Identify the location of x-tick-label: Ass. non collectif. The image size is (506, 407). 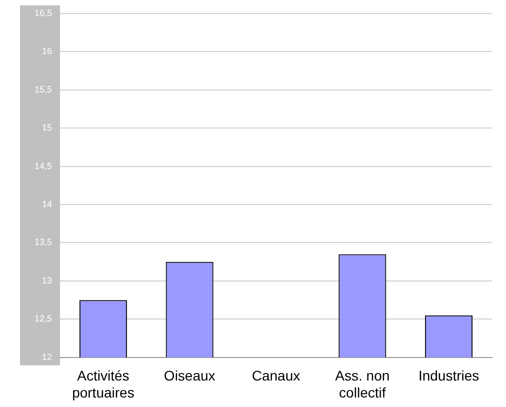
(362, 384).